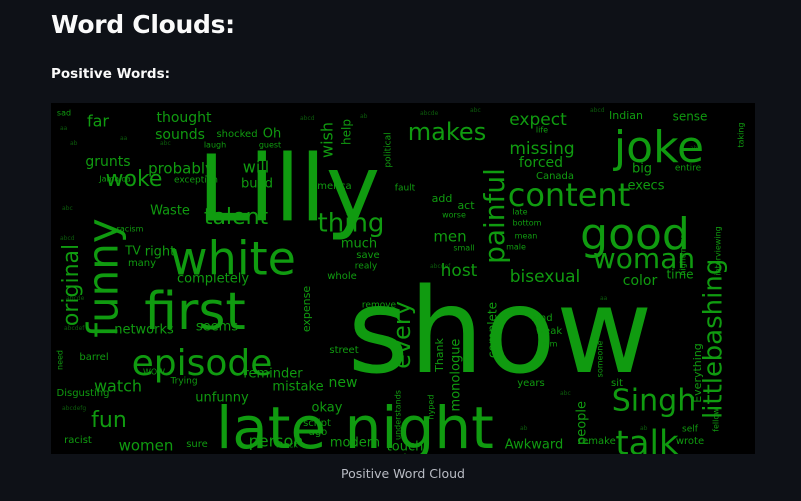 This screenshot has width=801, height=501. What do you see at coordinates (647, 439) in the screenshot?
I see `cloud-word: talk` at bounding box center [647, 439].